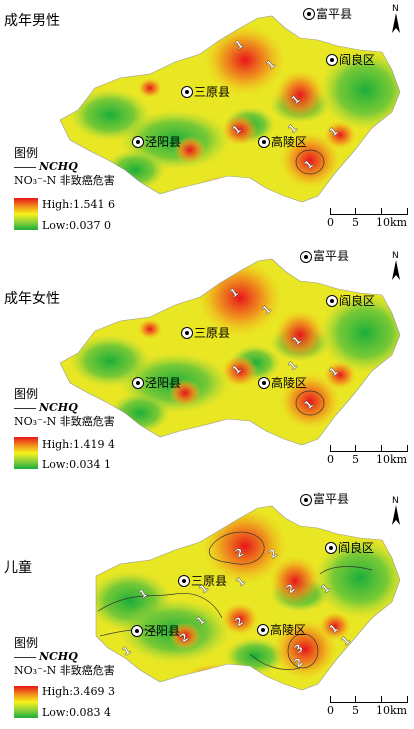 This screenshot has height=729, width=414. I want to click on legend-low: Low:0.034 1, so click(77, 464).